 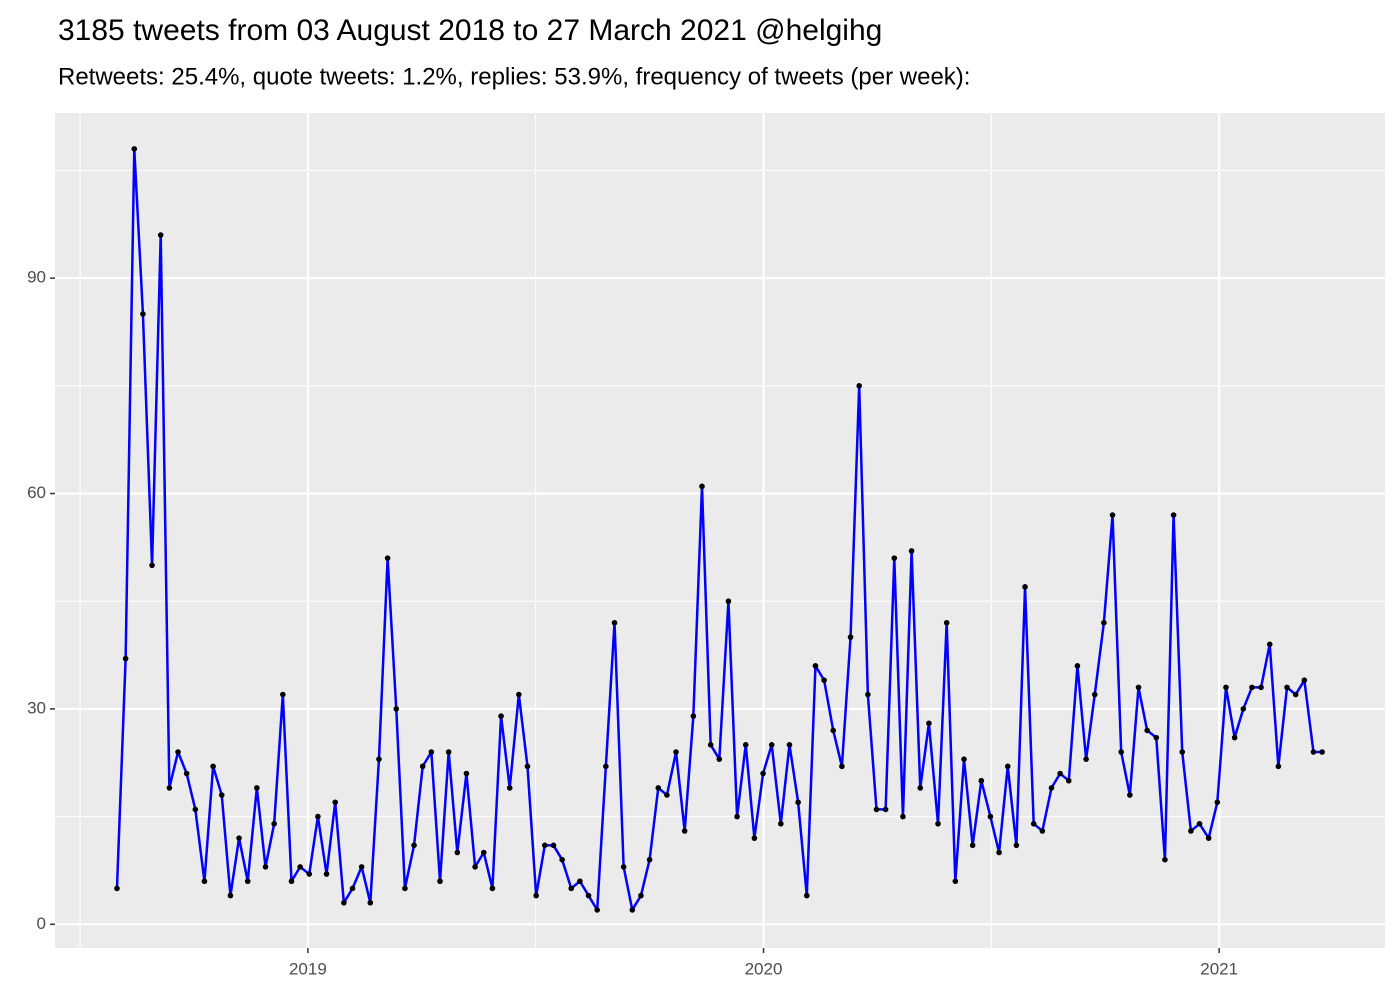 What do you see at coordinates (764, 968) in the screenshot?
I see `x-tick-label: 2020` at bounding box center [764, 968].